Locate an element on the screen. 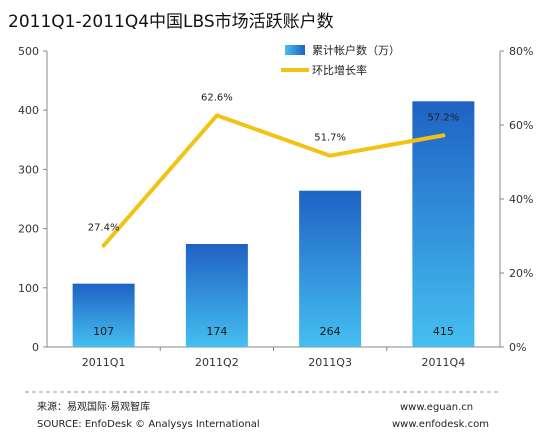 The width and height of the screenshot is (541, 434). left-tick-label: 300 is located at coordinates (28, 169).